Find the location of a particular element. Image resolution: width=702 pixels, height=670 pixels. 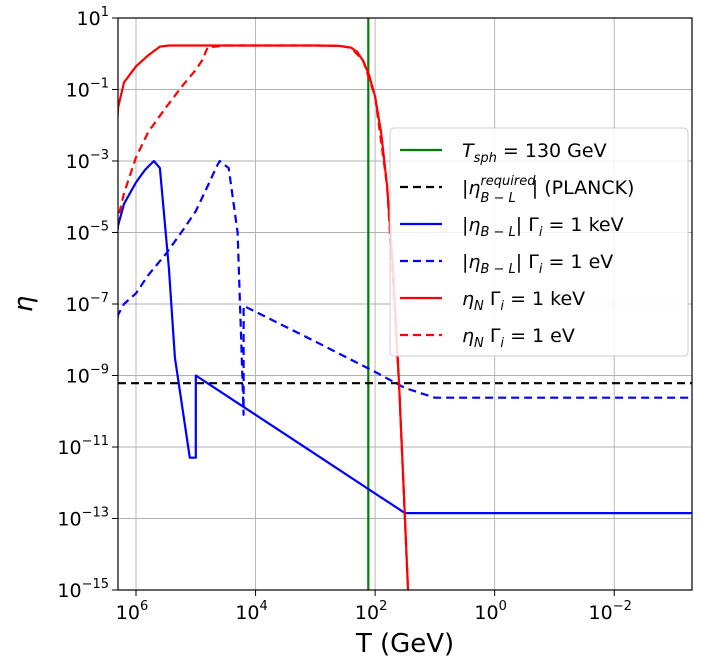

y-axis-label: η is located at coordinates (24, 304).